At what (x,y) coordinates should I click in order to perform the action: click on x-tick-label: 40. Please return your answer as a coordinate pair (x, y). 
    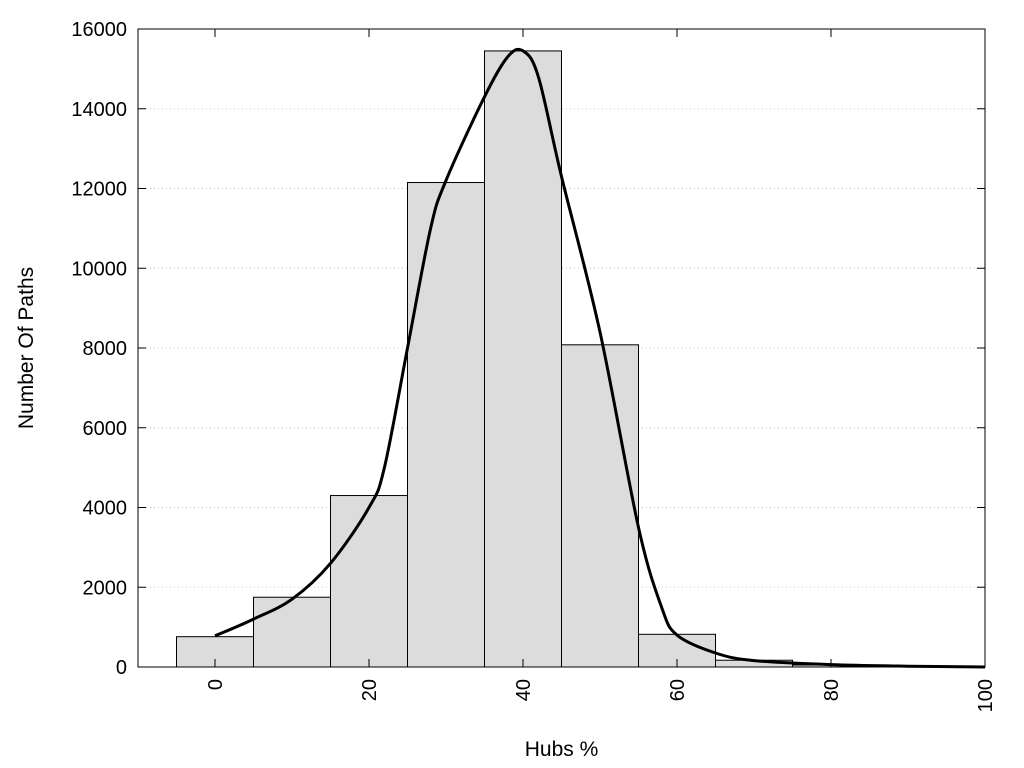
    Looking at the image, I should click on (524, 690).